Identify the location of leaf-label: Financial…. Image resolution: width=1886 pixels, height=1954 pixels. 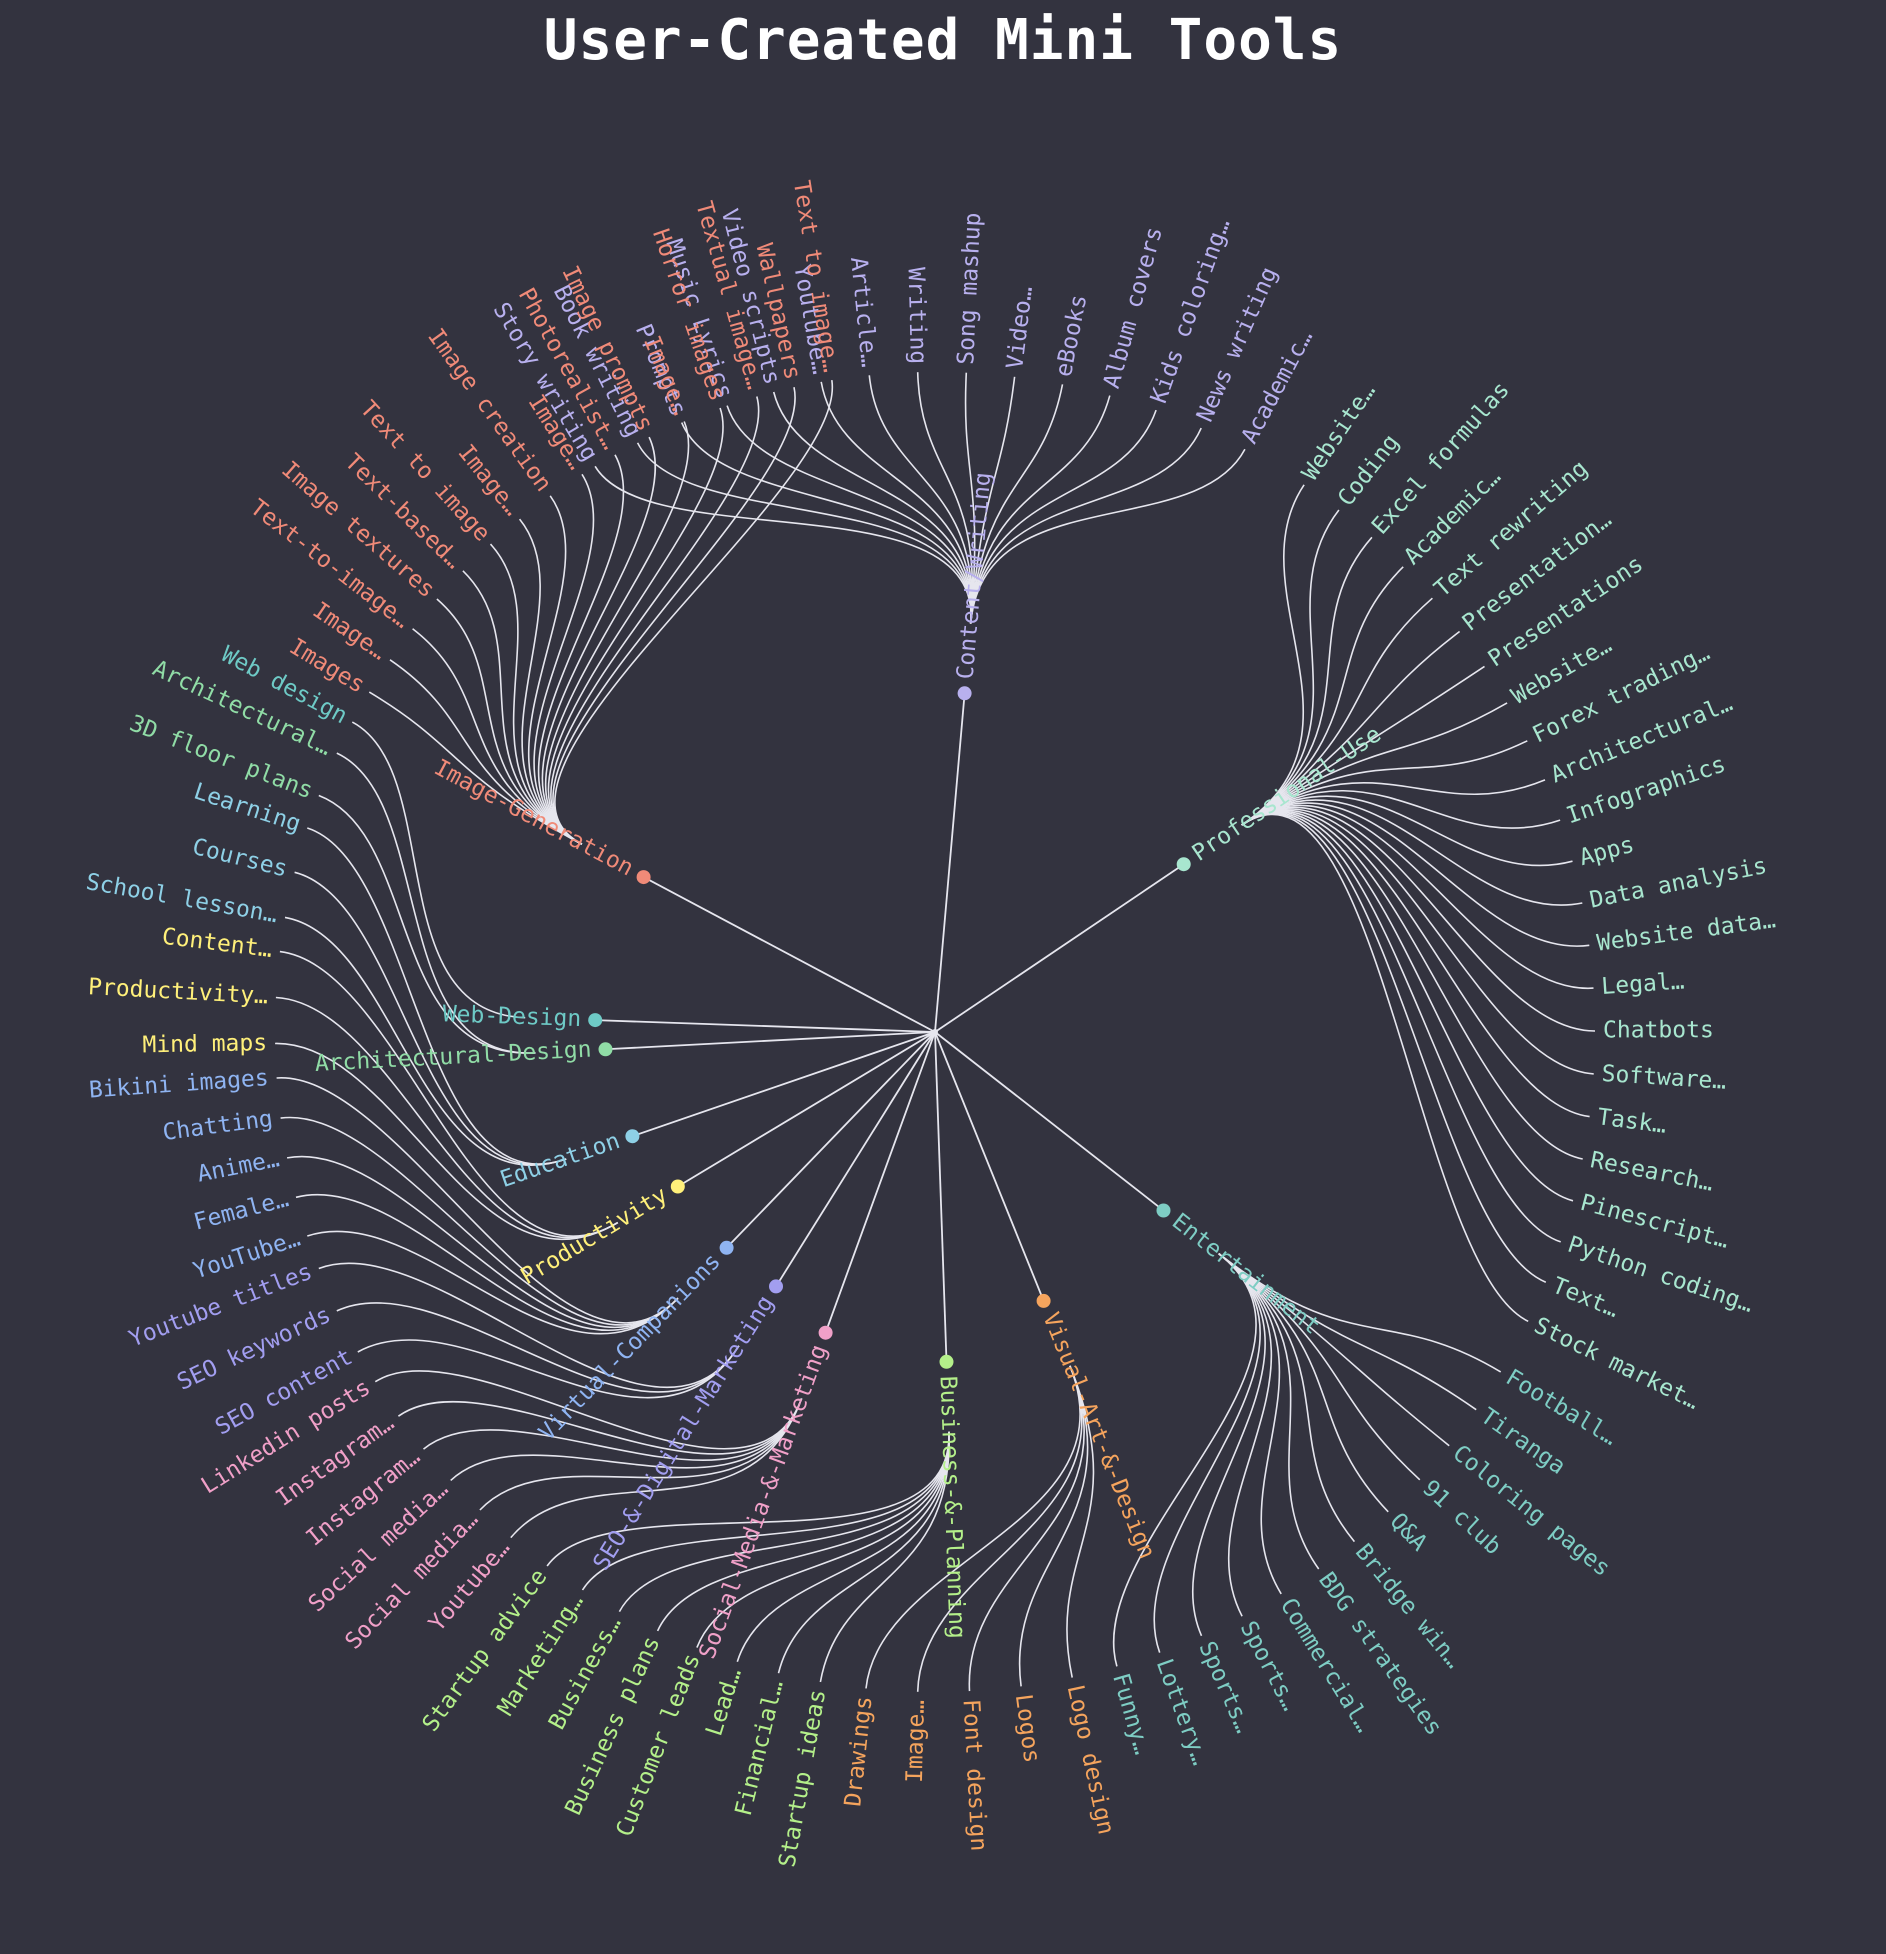
(760, 1748).